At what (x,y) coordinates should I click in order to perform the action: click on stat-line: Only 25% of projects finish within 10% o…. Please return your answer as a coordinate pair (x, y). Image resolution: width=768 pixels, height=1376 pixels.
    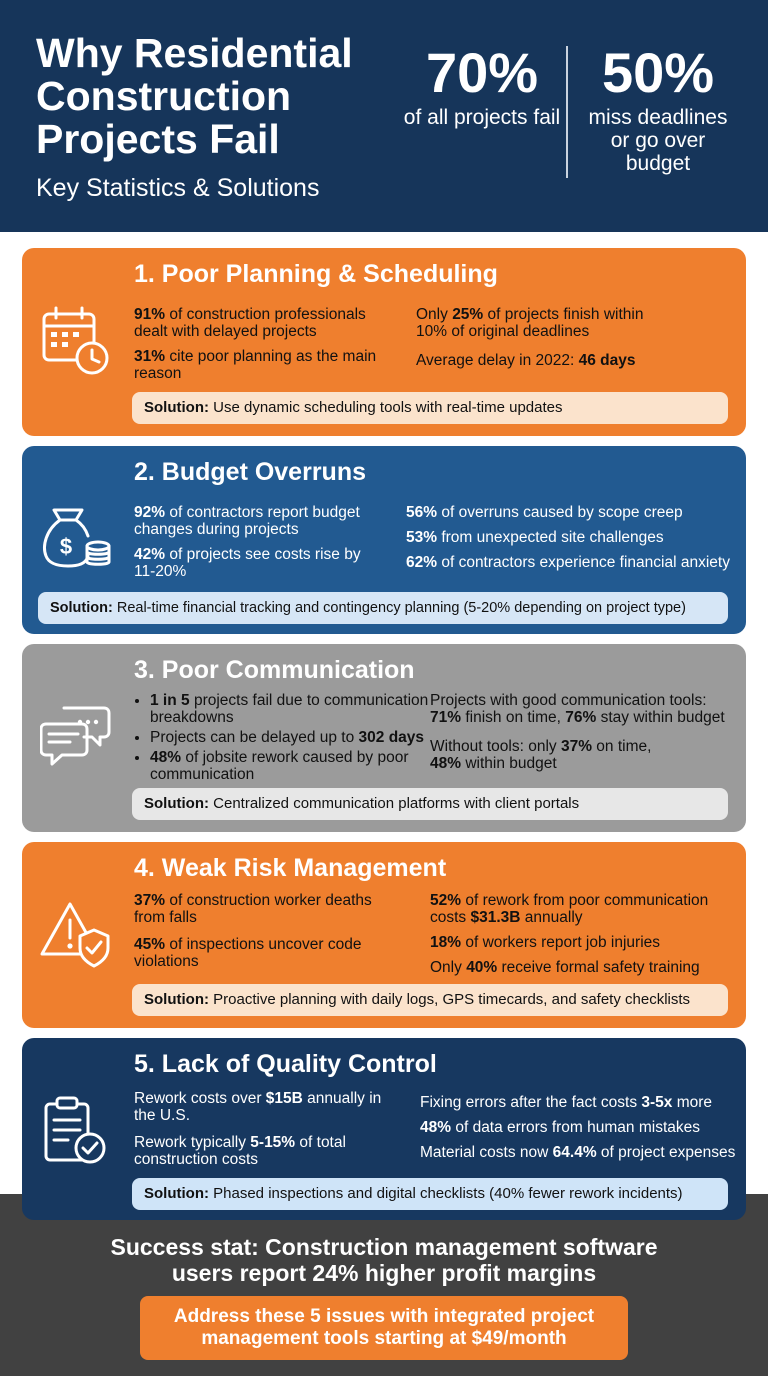
    Looking at the image, I should click on (530, 323).